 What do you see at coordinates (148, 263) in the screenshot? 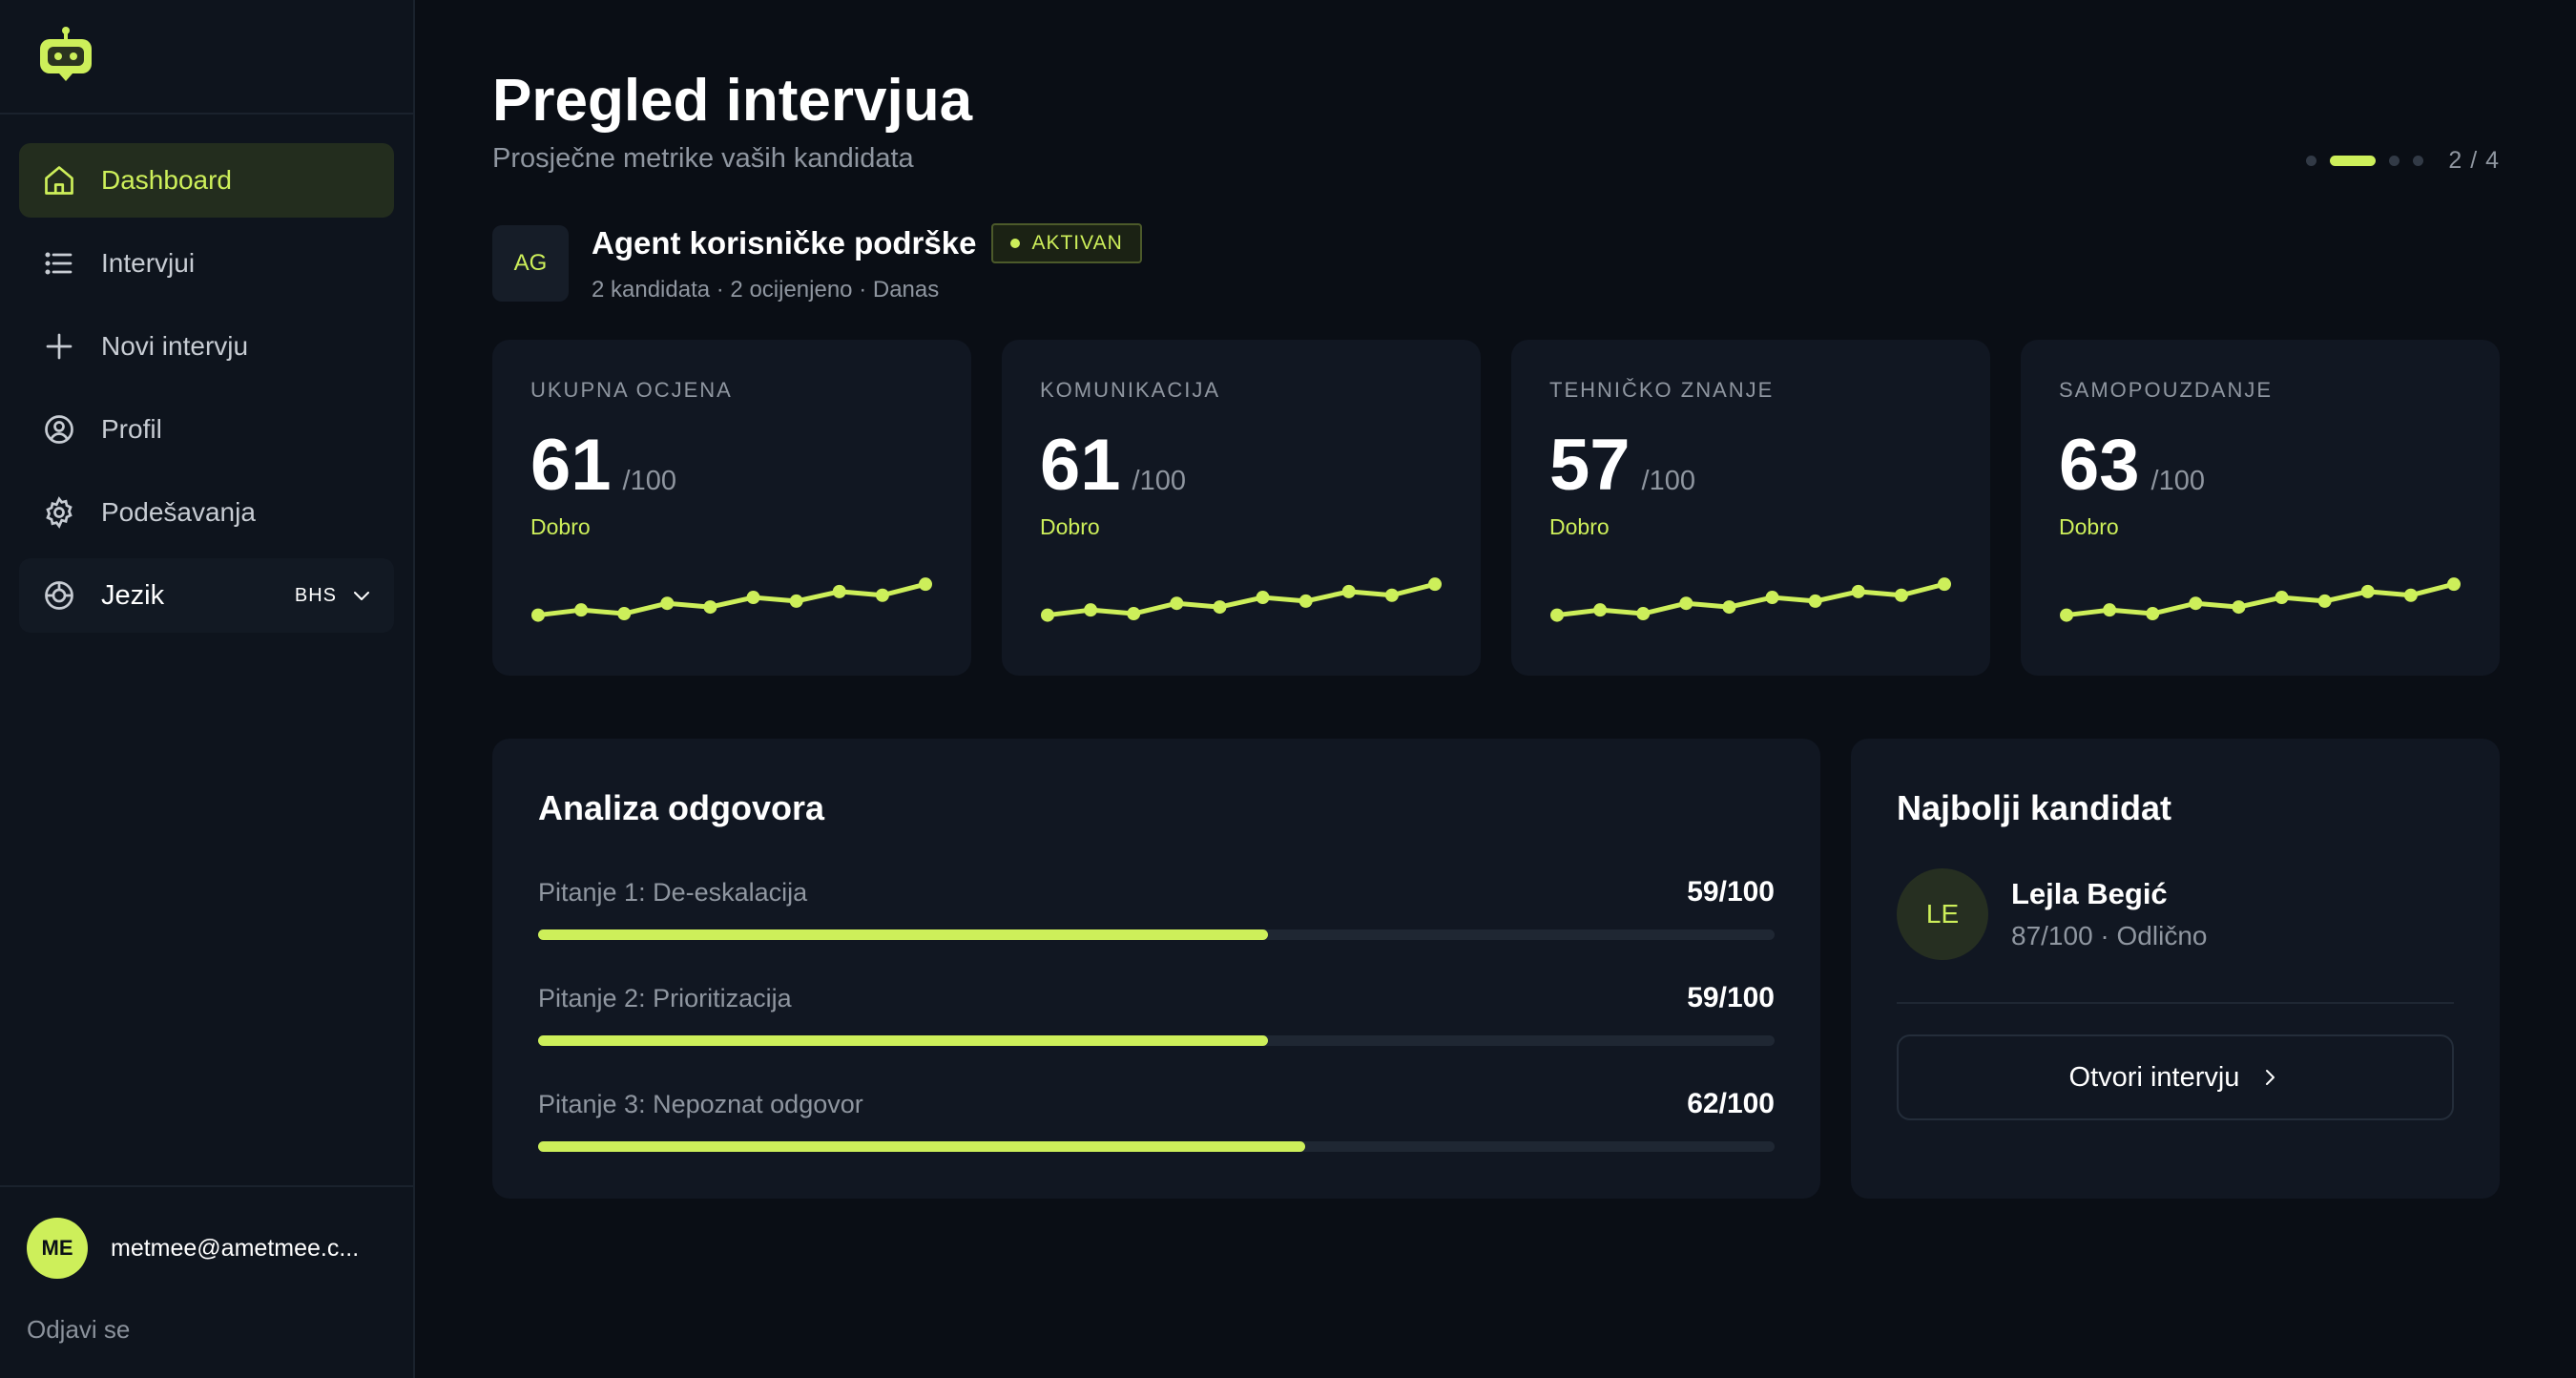
I see `sidebar-item-label: Intervjui` at bounding box center [148, 263].